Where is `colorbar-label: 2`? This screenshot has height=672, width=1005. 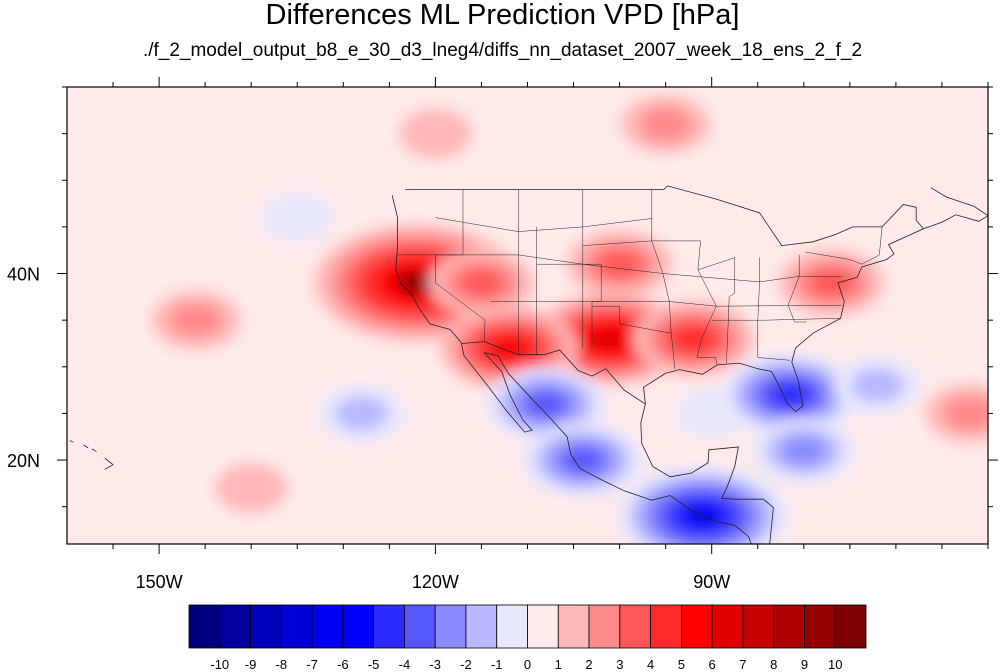
colorbar-label: 2 is located at coordinates (588, 664).